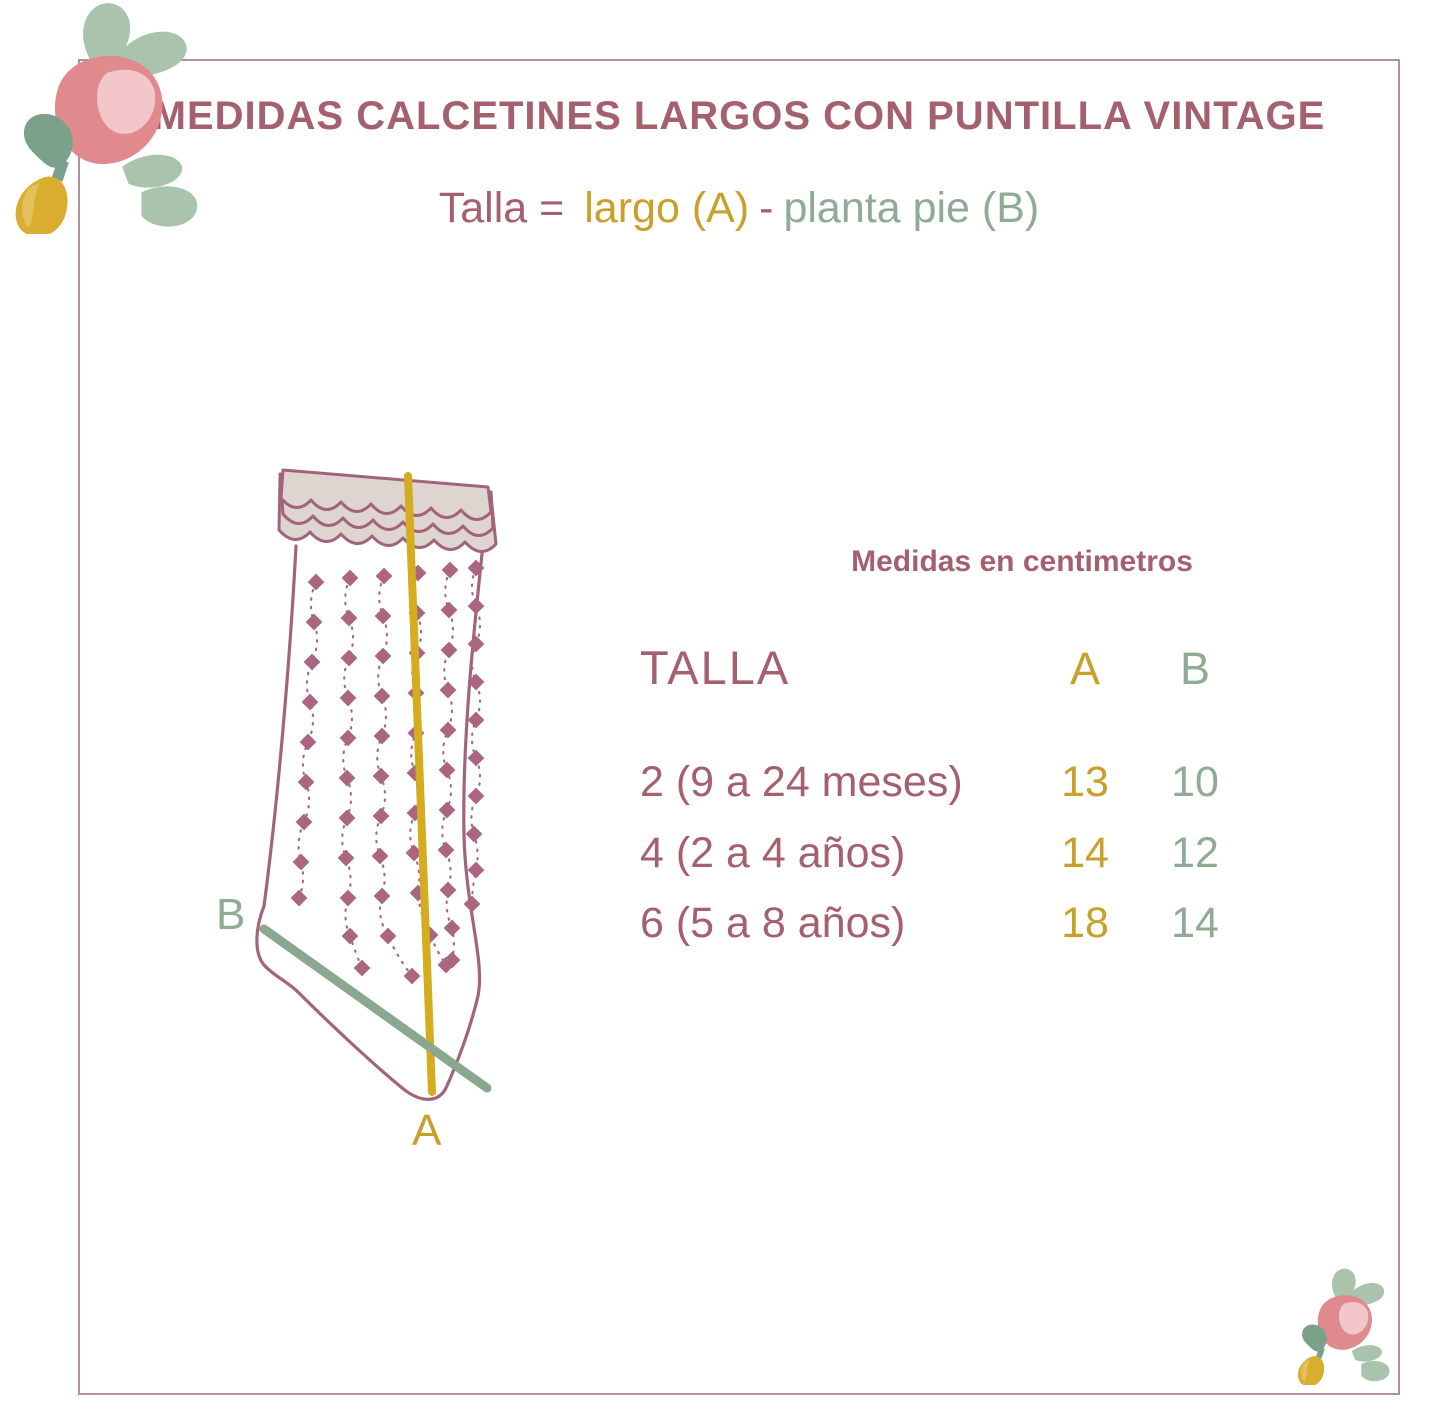 Image resolution: width=1445 pixels, height=1423 pixels. What do you see at coordinates (501, 208) in the screenshot?
I see `formula-talla: Talla =` at bounding box center [501, 208].